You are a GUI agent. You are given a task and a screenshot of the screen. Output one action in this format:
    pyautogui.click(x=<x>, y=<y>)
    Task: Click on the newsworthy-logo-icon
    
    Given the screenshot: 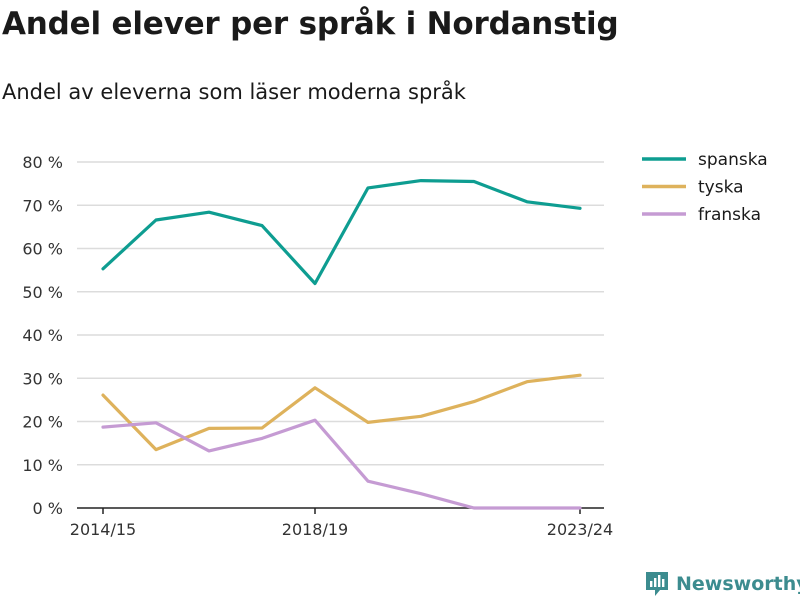 What is the action you would take?
    pyautogui.click(x=657, y=584)
    